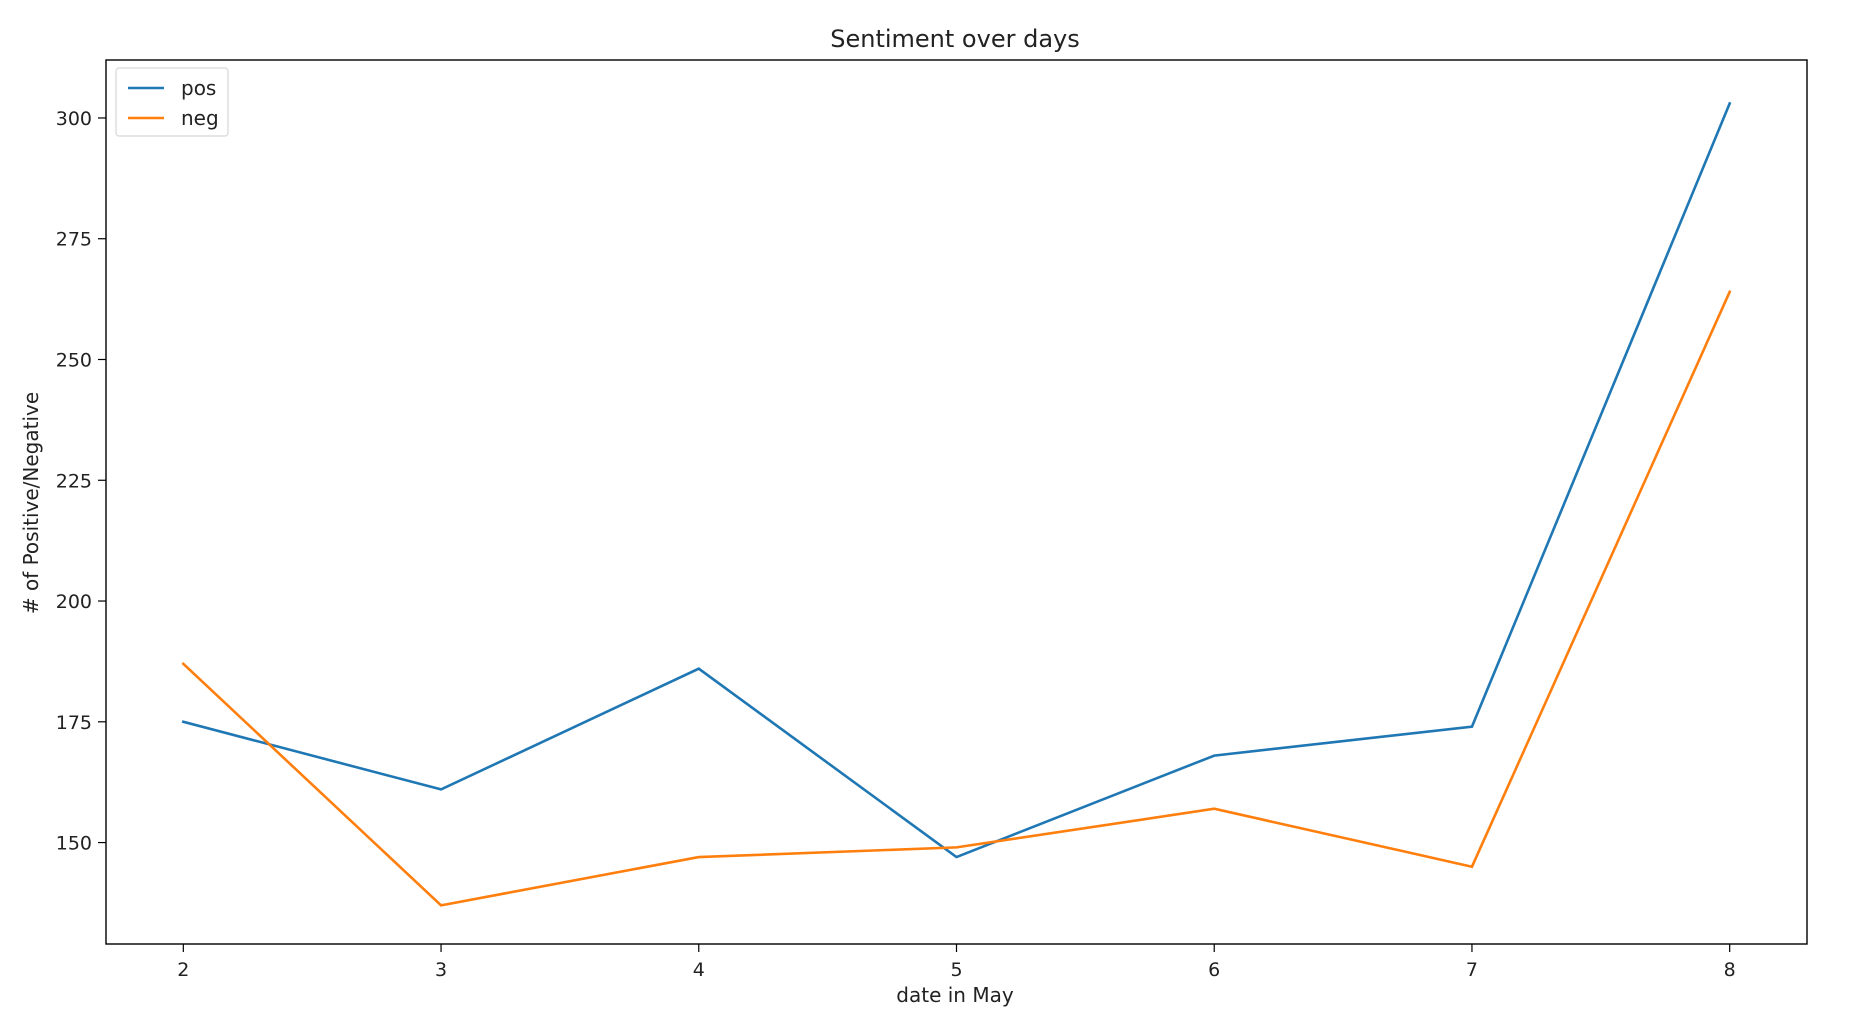 The width and height of the screenshot is (1860, 1018). What do you see at coordinates (1472, 970) in the screenshot?
I see `x-tick-label-7: 7` at bounding box center [1472, 970].